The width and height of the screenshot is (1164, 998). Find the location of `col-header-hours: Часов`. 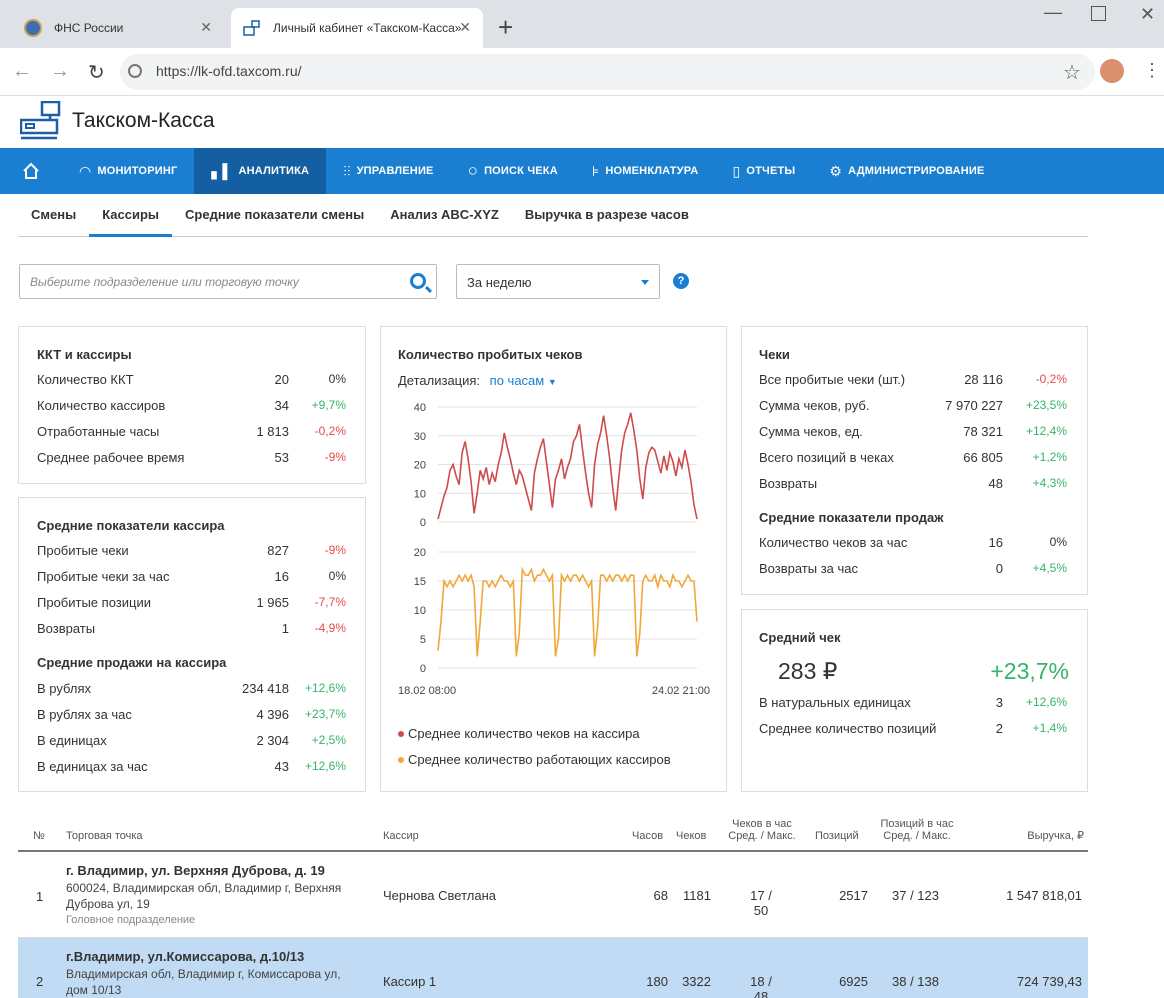

col-header-hours: Часов is located at coordinates (648, 836).